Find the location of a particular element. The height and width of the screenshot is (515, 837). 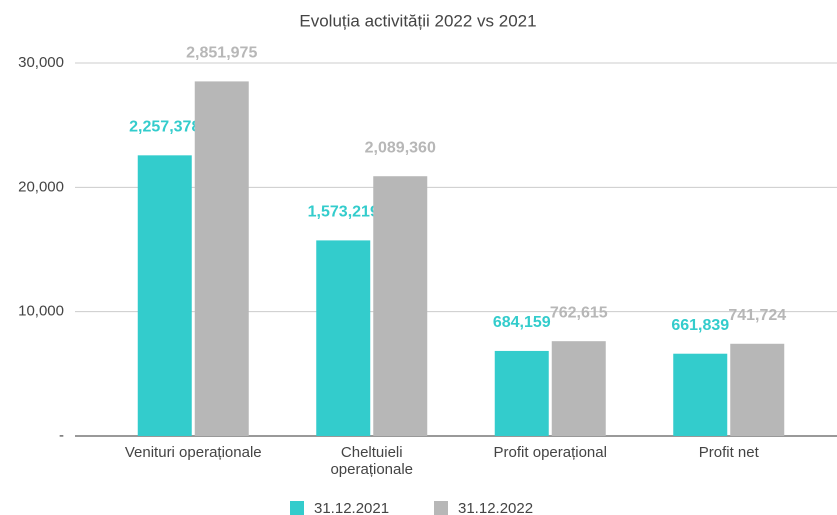

legend-label: 31.12.2021 is located at coordinates (351, 507).